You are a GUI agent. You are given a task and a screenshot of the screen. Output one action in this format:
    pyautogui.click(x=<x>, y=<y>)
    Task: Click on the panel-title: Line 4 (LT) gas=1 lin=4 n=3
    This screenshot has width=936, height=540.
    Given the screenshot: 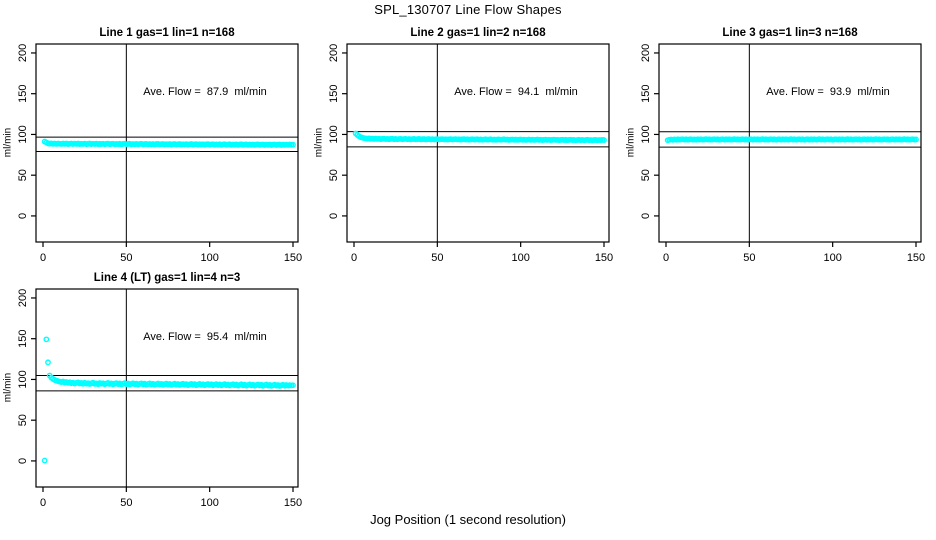 What is the action you would take?
    pyautogui.click(x=167, y=278)
    